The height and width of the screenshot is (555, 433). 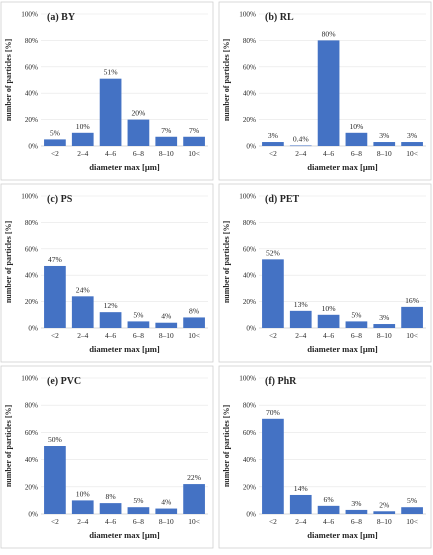 What do you see at coordinates (384, 504) in the screenshot?
I see `data-label: 2%` at bounding box center [384, 504].